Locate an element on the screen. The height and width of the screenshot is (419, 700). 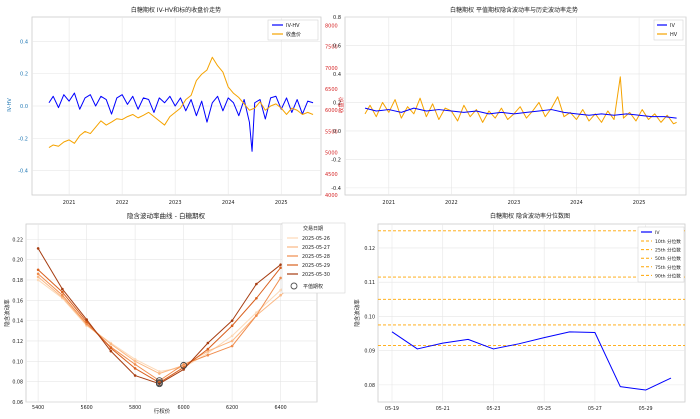
chart-title: 白糖期权 隐含波动率分位数图 is located at coordinates (530, 216).